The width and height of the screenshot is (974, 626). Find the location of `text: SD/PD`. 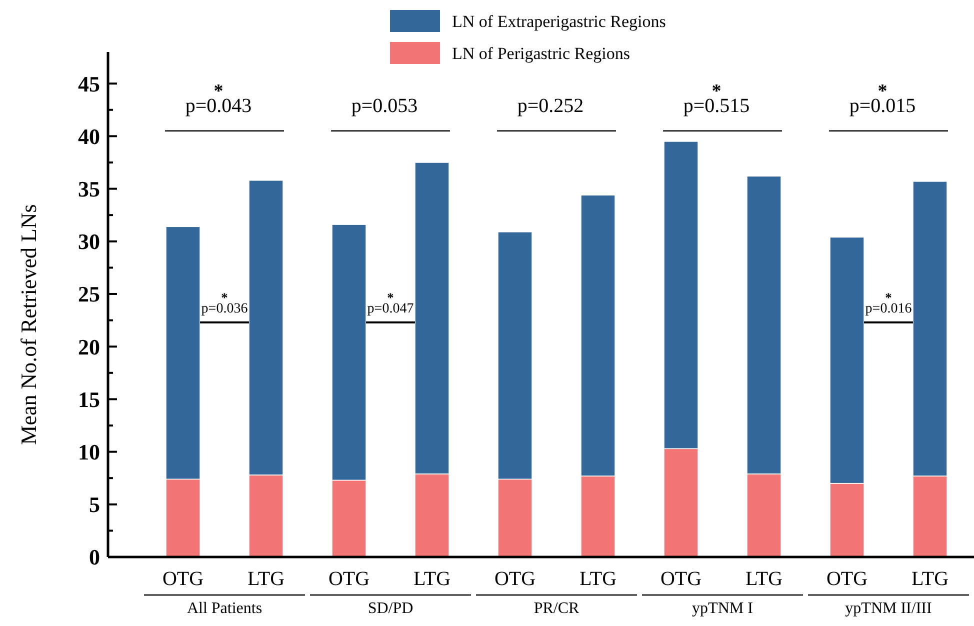

text: SD/PD is located at coordinates (391, 608).